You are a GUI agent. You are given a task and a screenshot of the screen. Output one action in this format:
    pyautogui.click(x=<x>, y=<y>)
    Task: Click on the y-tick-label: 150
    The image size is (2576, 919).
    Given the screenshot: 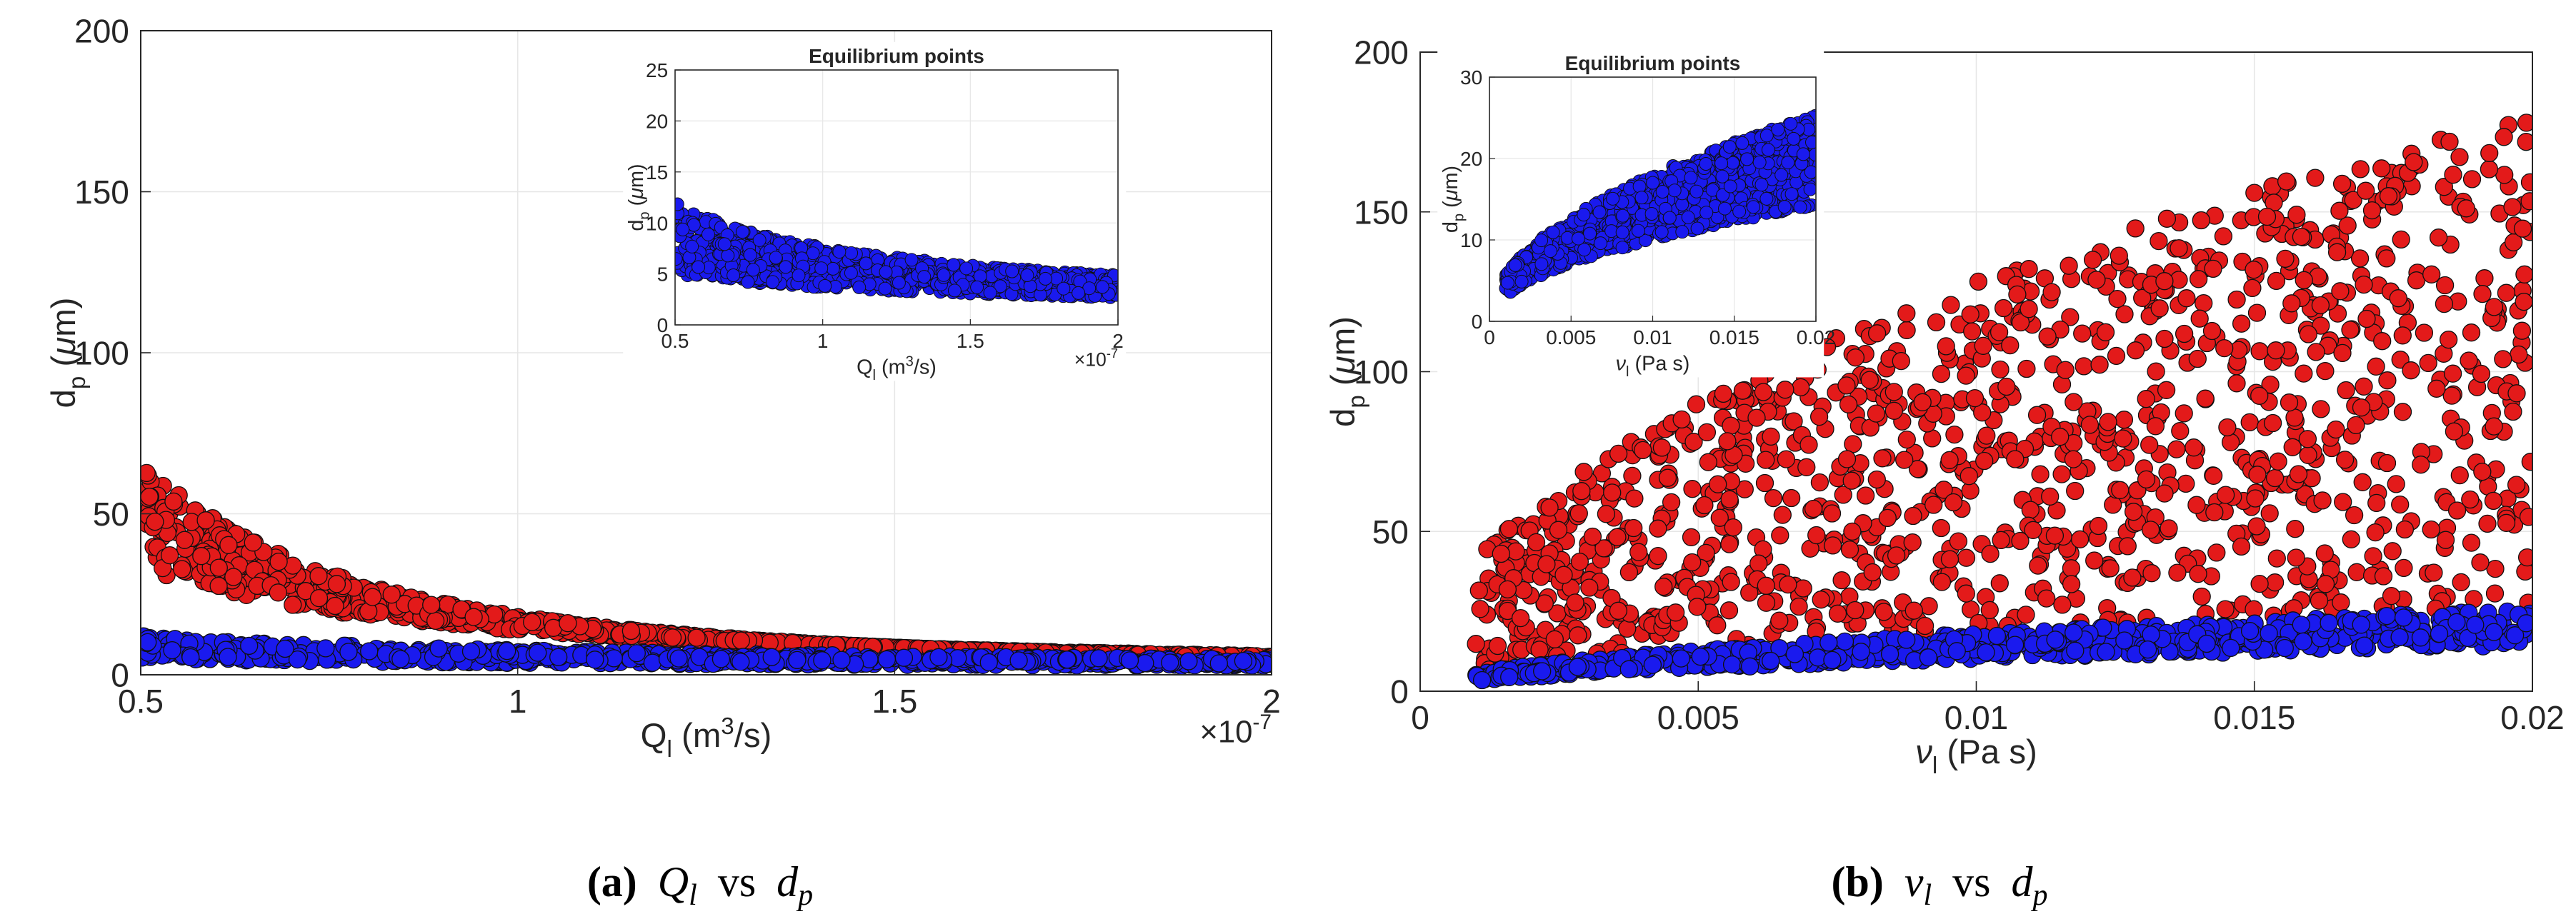 What is the action you would take?
    pyautogui.click(x=1382, y=213)
    